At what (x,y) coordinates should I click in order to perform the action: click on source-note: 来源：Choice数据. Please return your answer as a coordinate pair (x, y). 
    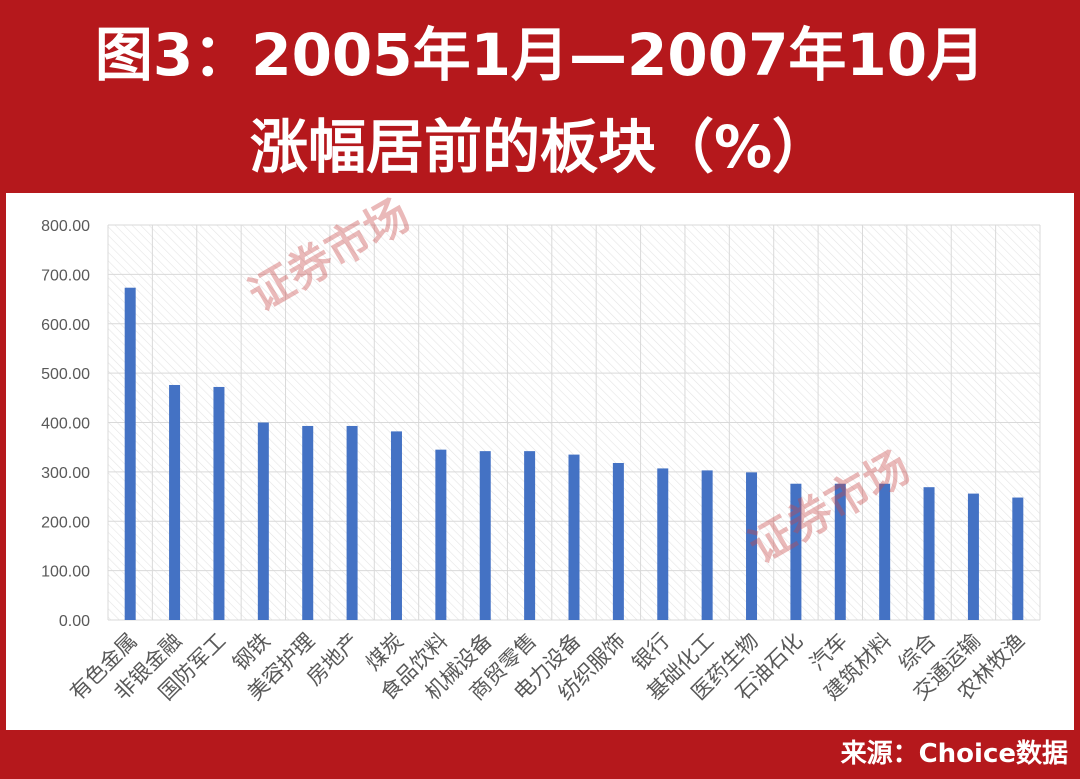
    Looking at the image, I should click on (954, 754).